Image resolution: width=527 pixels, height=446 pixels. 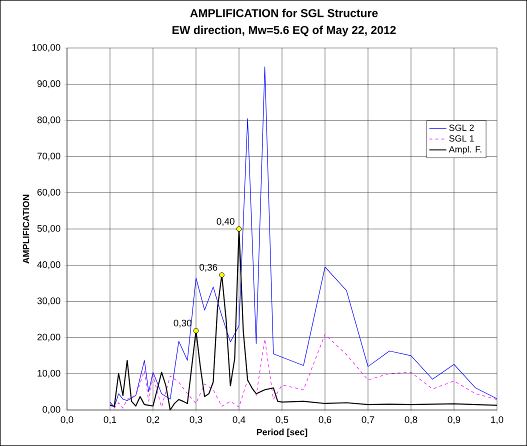 What do you see at coordinates (49, 374) in the screenshot?
I see `y-tick-label: 10,00` at bounding box center [49, 374].